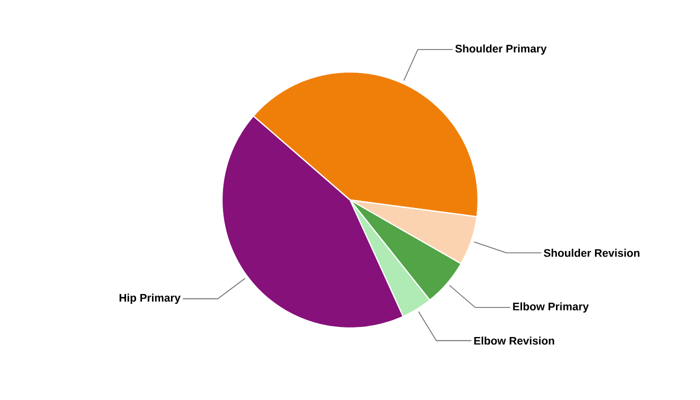  What do you see at coordinates (501, 49) in the screenshot?
I see `slice-label: Shoulder Primary` at bounding box center [501, 49].